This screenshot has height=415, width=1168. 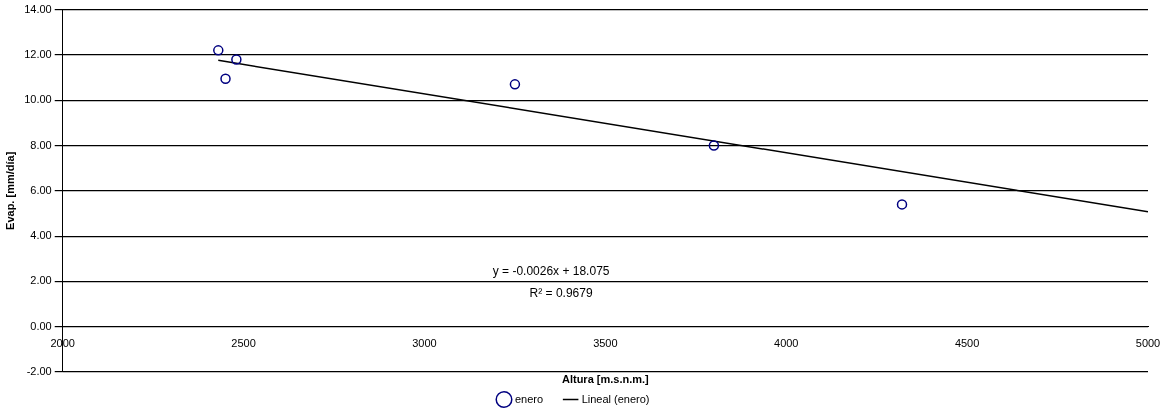 I want to click on x-tick-label: 3000, so click(x=424, y=343).